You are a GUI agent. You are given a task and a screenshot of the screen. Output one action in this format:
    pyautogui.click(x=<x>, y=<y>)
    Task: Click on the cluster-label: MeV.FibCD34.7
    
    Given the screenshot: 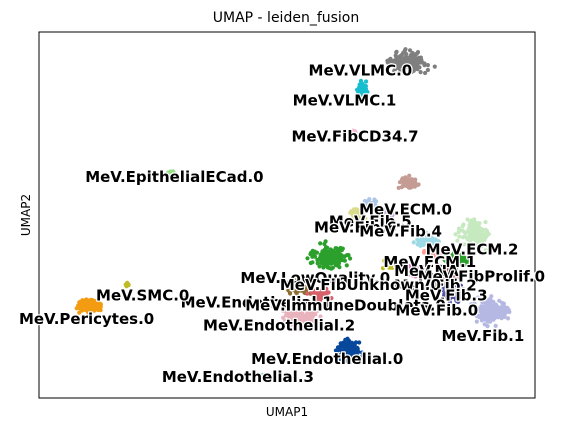 What is the action you would take?
    pyautogui.click(x=354, y=137)
    